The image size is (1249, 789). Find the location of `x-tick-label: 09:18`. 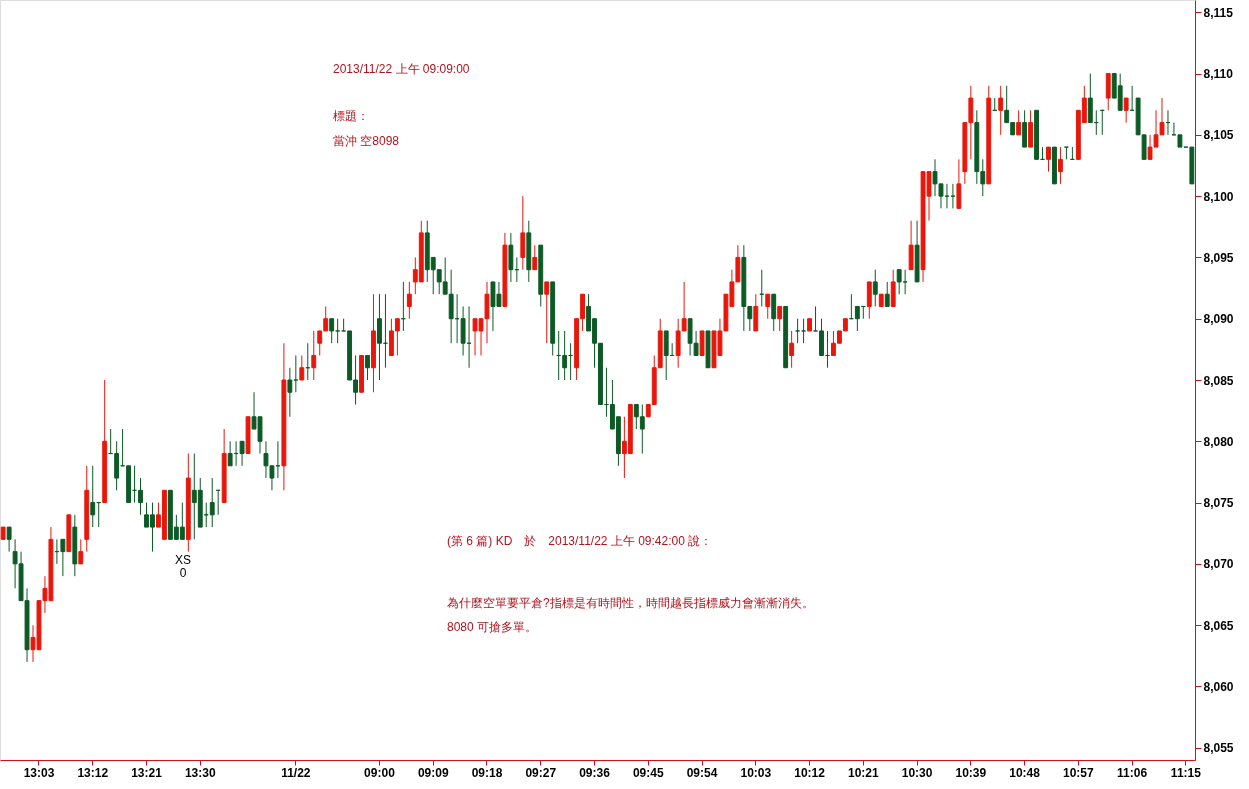

x-tick-label: 09:18 is located at coordinates (487, 772).